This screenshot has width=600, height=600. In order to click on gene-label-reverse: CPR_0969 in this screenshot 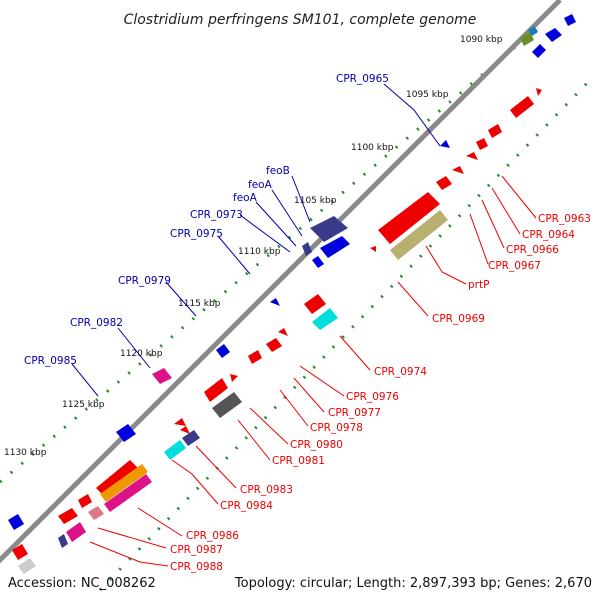, I will do `click(458, 319)`.